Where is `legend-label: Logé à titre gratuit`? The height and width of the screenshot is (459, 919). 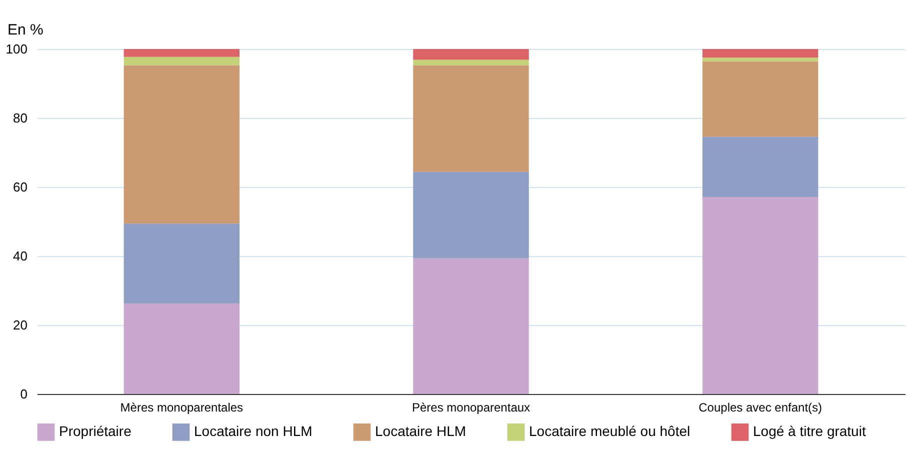 legend-label: Logé à titre gratuit is located at coordinates (809, 431).